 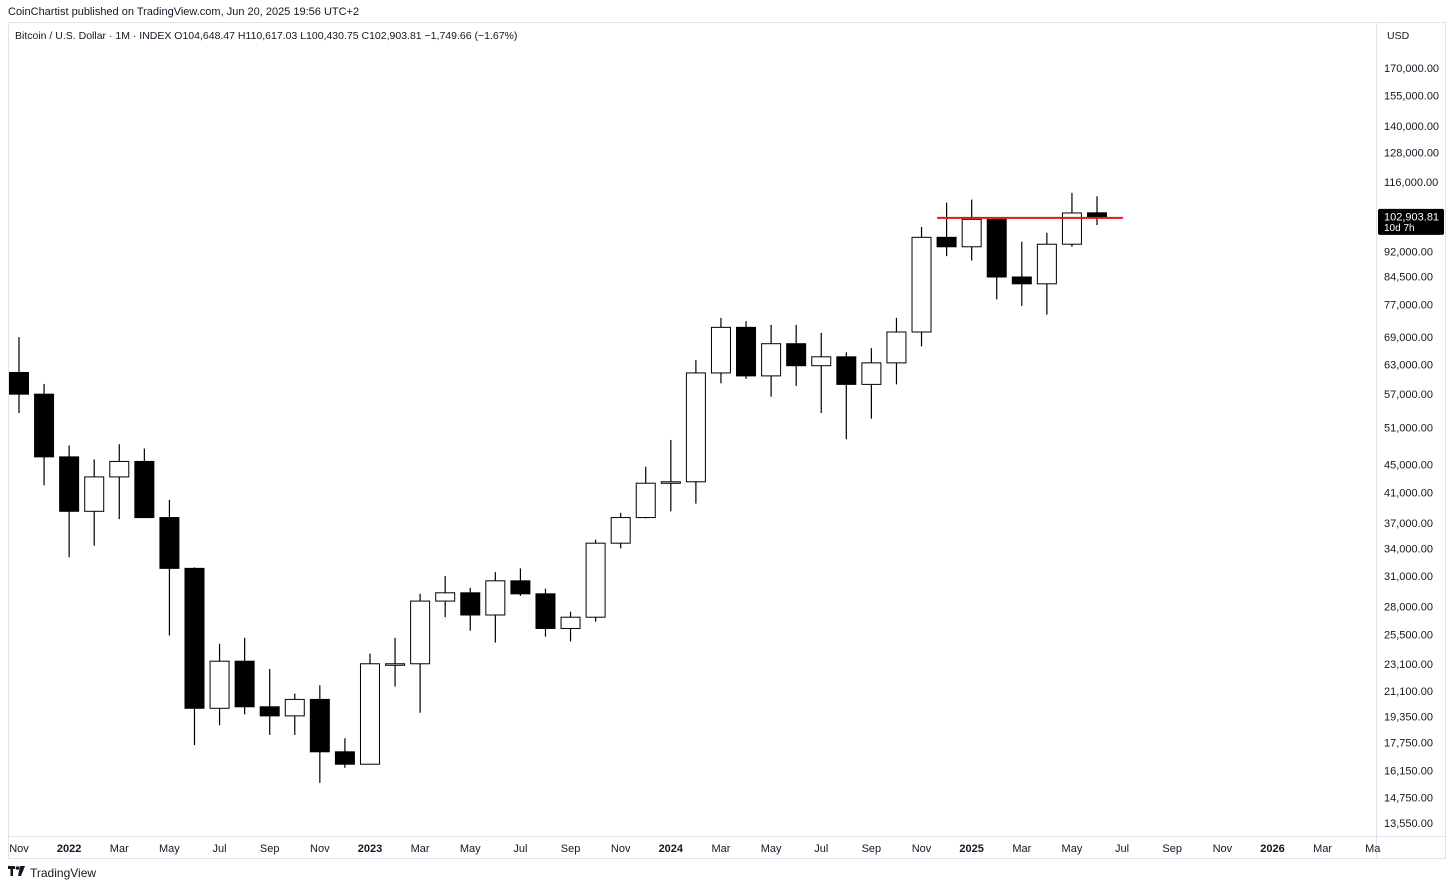 What do you see at coordinates (63, 873) in the screenshot?
I see `tradingview-brand: TradingView` at bounding box center [63, 873].